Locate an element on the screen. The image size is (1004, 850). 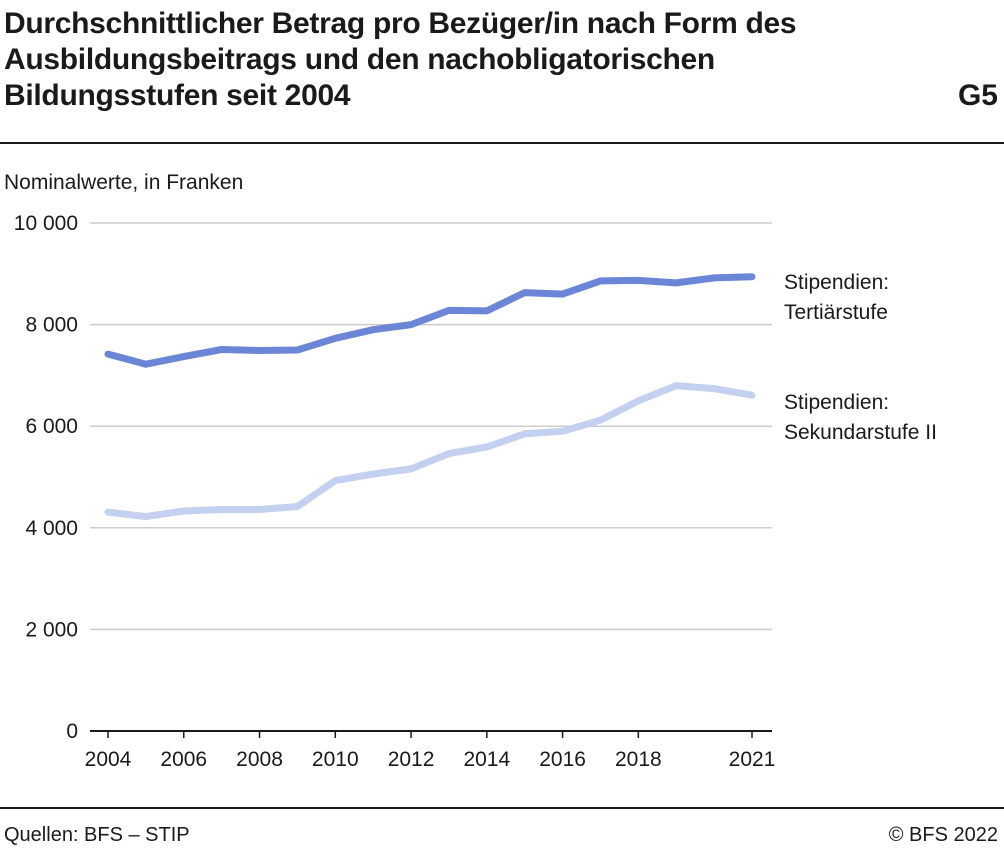
copyright-note: © BFS 2022 is located at coordinates (943, 835).